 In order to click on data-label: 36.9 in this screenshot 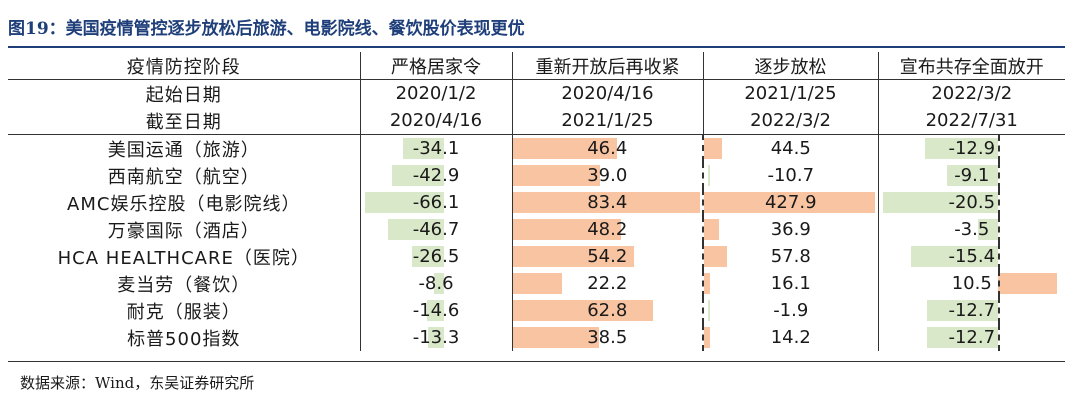, I will do `click(790, 229)`.